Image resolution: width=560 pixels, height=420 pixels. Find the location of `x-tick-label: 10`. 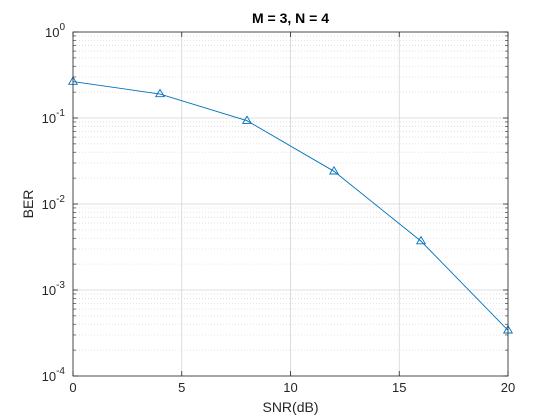

x-tick-label: 10 is located at coordinates (290, 387).